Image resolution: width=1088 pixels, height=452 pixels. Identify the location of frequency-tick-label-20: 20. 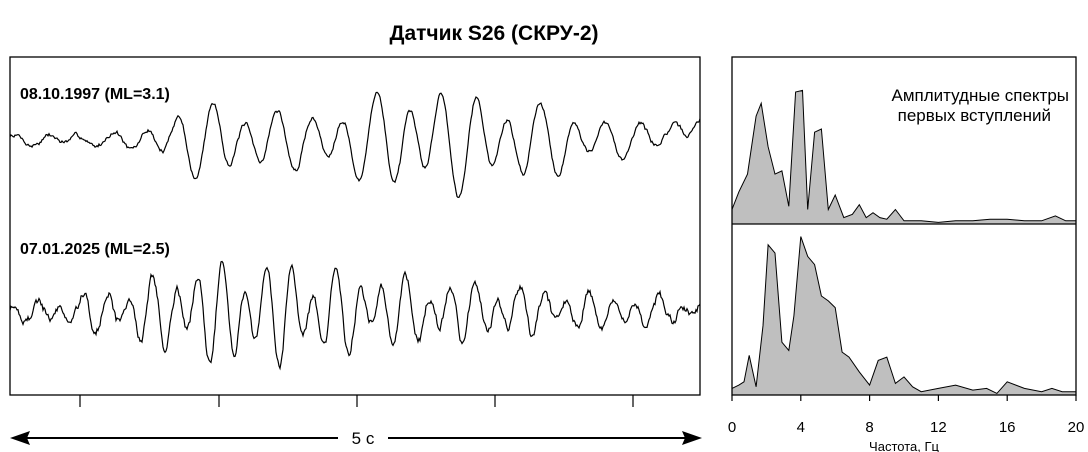
(1076, 427).